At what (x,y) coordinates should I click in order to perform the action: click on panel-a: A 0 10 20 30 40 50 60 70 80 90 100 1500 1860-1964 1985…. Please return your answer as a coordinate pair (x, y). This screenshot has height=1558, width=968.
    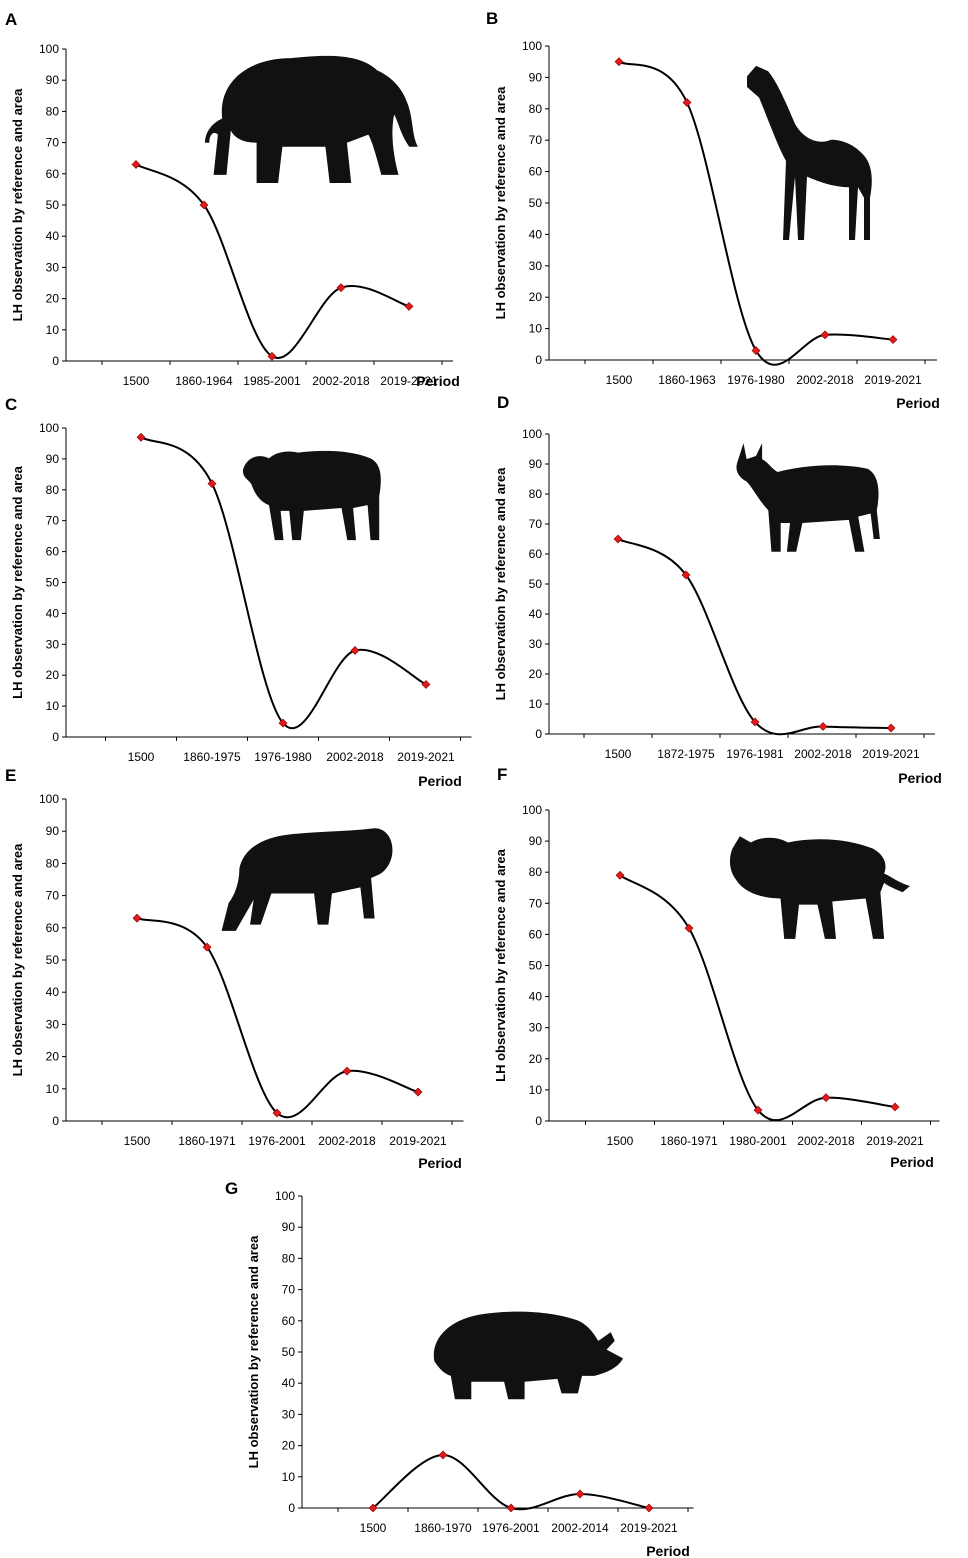
    Looking at the image, I should click on (232, 199).